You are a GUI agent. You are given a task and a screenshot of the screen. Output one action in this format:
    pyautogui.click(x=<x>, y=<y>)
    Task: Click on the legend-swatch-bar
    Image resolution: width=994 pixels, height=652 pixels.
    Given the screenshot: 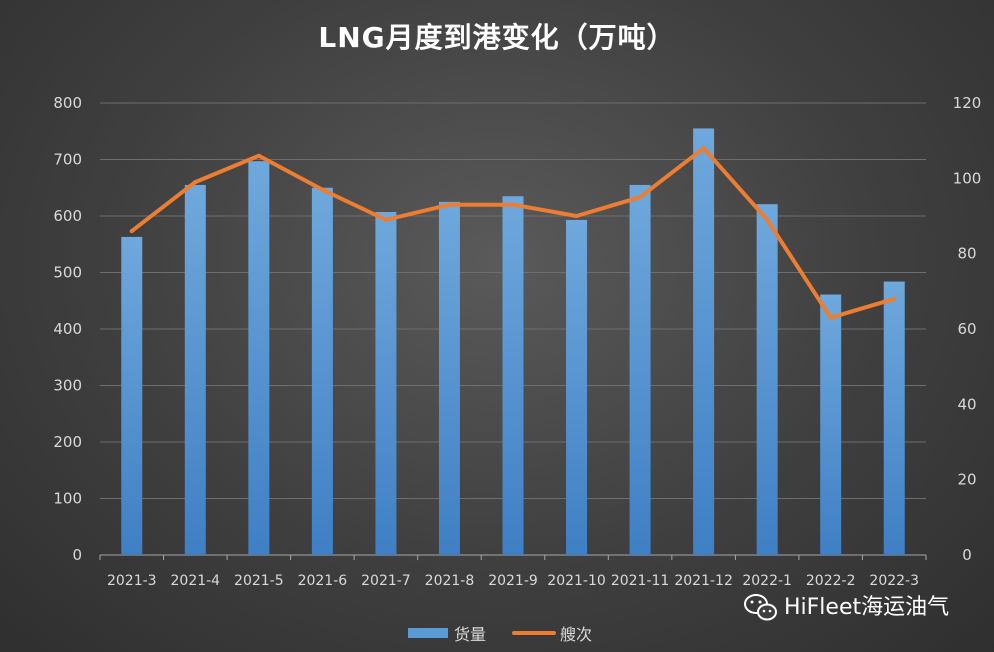 What is the action you would take?
    pyautogui.click(x=428, y=633)
    